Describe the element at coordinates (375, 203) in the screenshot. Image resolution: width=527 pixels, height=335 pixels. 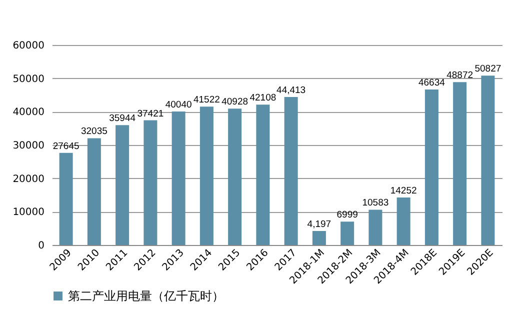
I see `data-label: 10583` at that location.